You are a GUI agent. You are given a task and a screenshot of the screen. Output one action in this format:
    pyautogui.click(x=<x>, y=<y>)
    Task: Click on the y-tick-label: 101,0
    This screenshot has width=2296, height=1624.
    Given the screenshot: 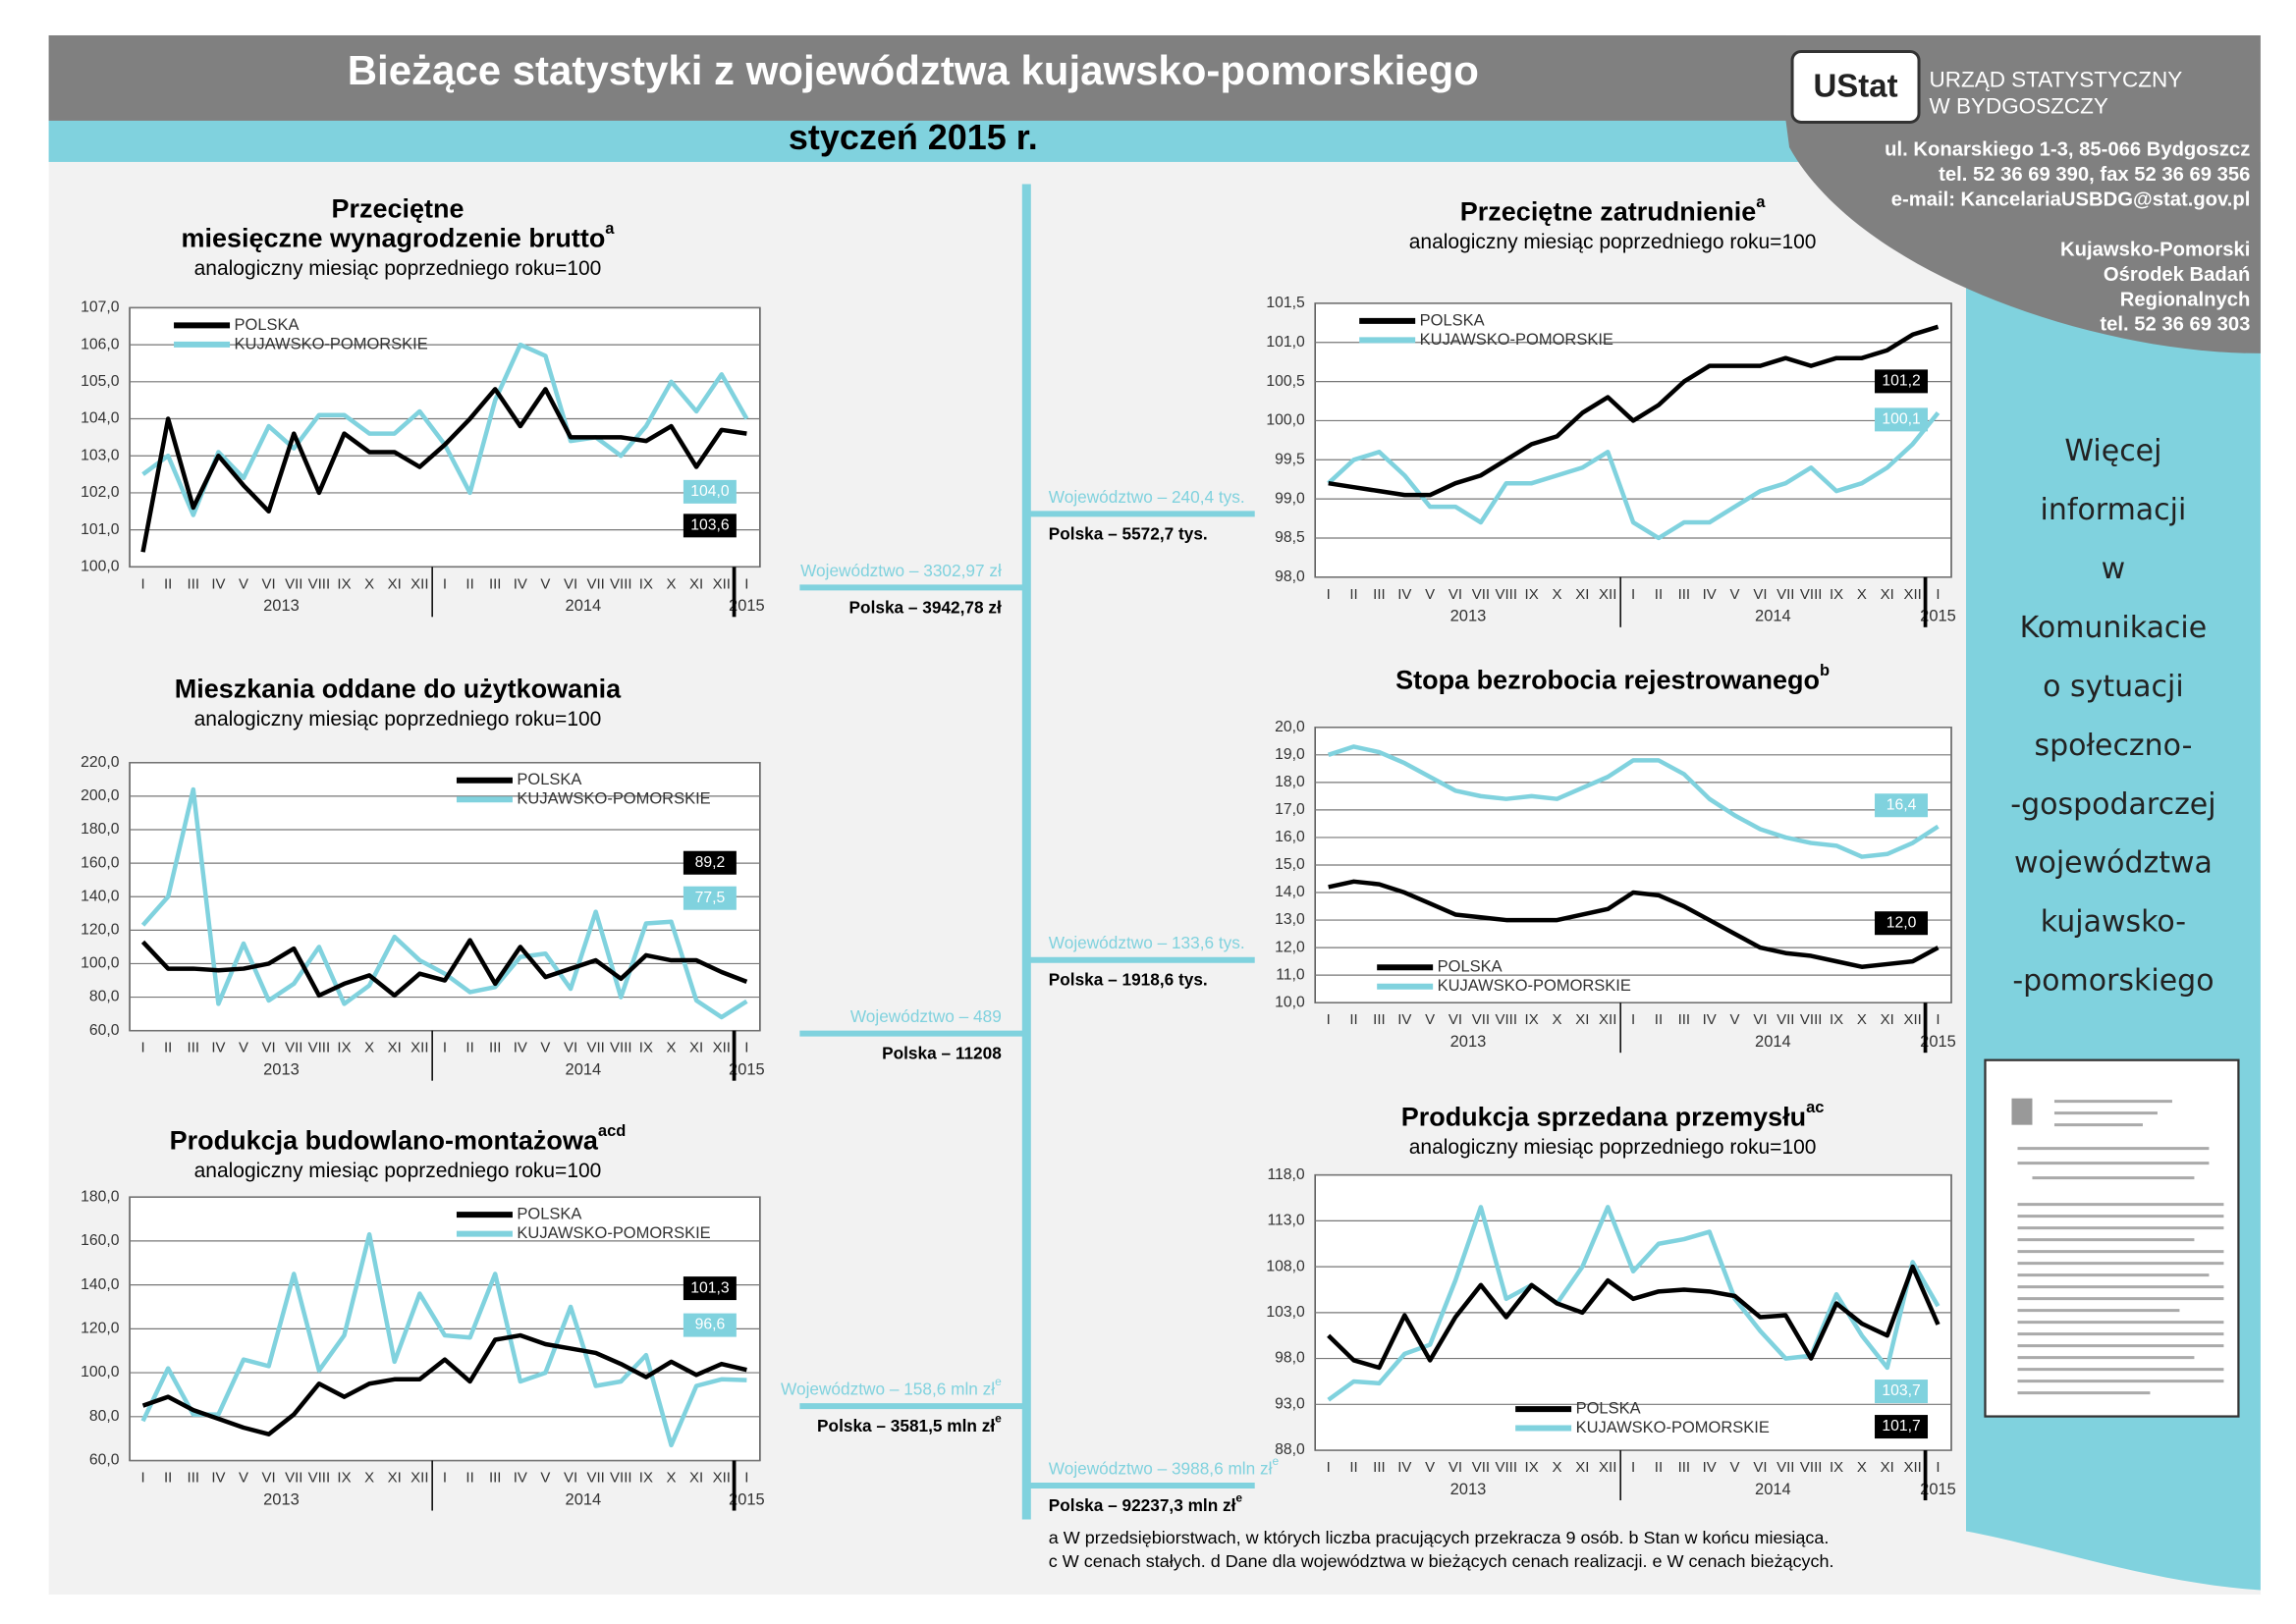 What is the action you would take?
    pyautogui.click(x=1285, y=342)
    